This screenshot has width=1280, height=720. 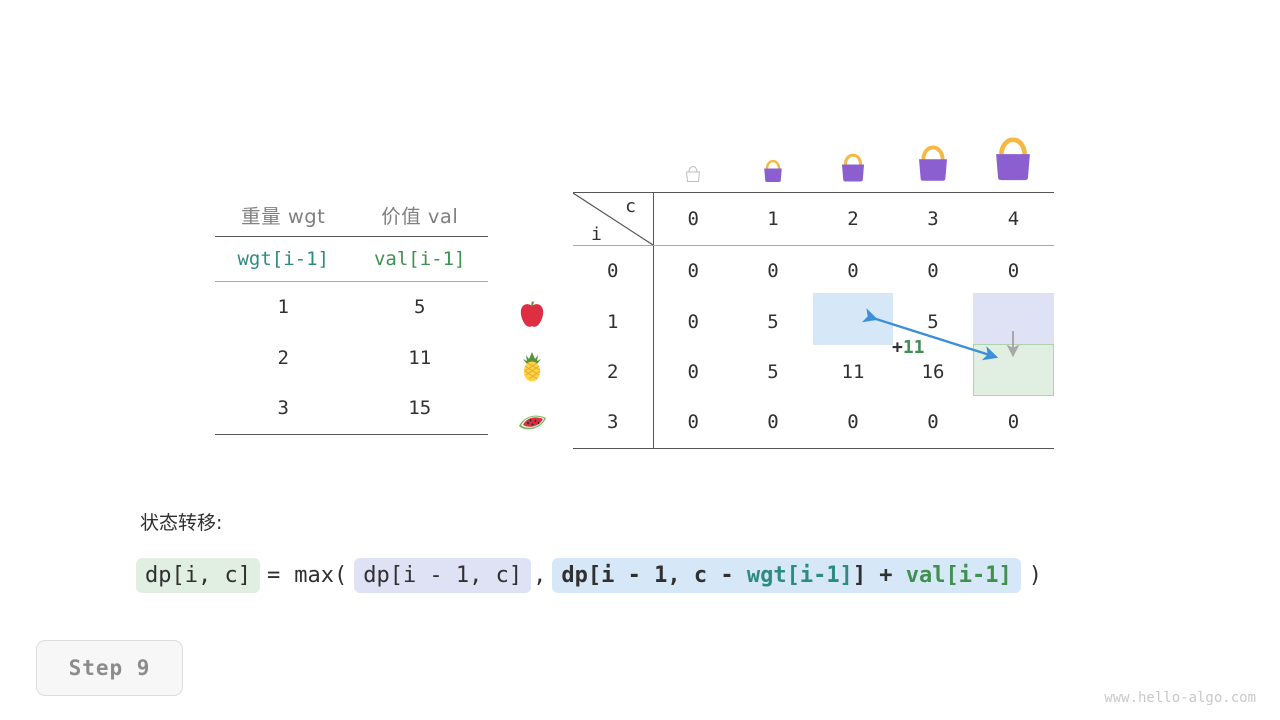 What do you see at coordinates (351, 434) in the screenshot?
I see `items-table-rule-bottom` at bounding box center [351, 434].